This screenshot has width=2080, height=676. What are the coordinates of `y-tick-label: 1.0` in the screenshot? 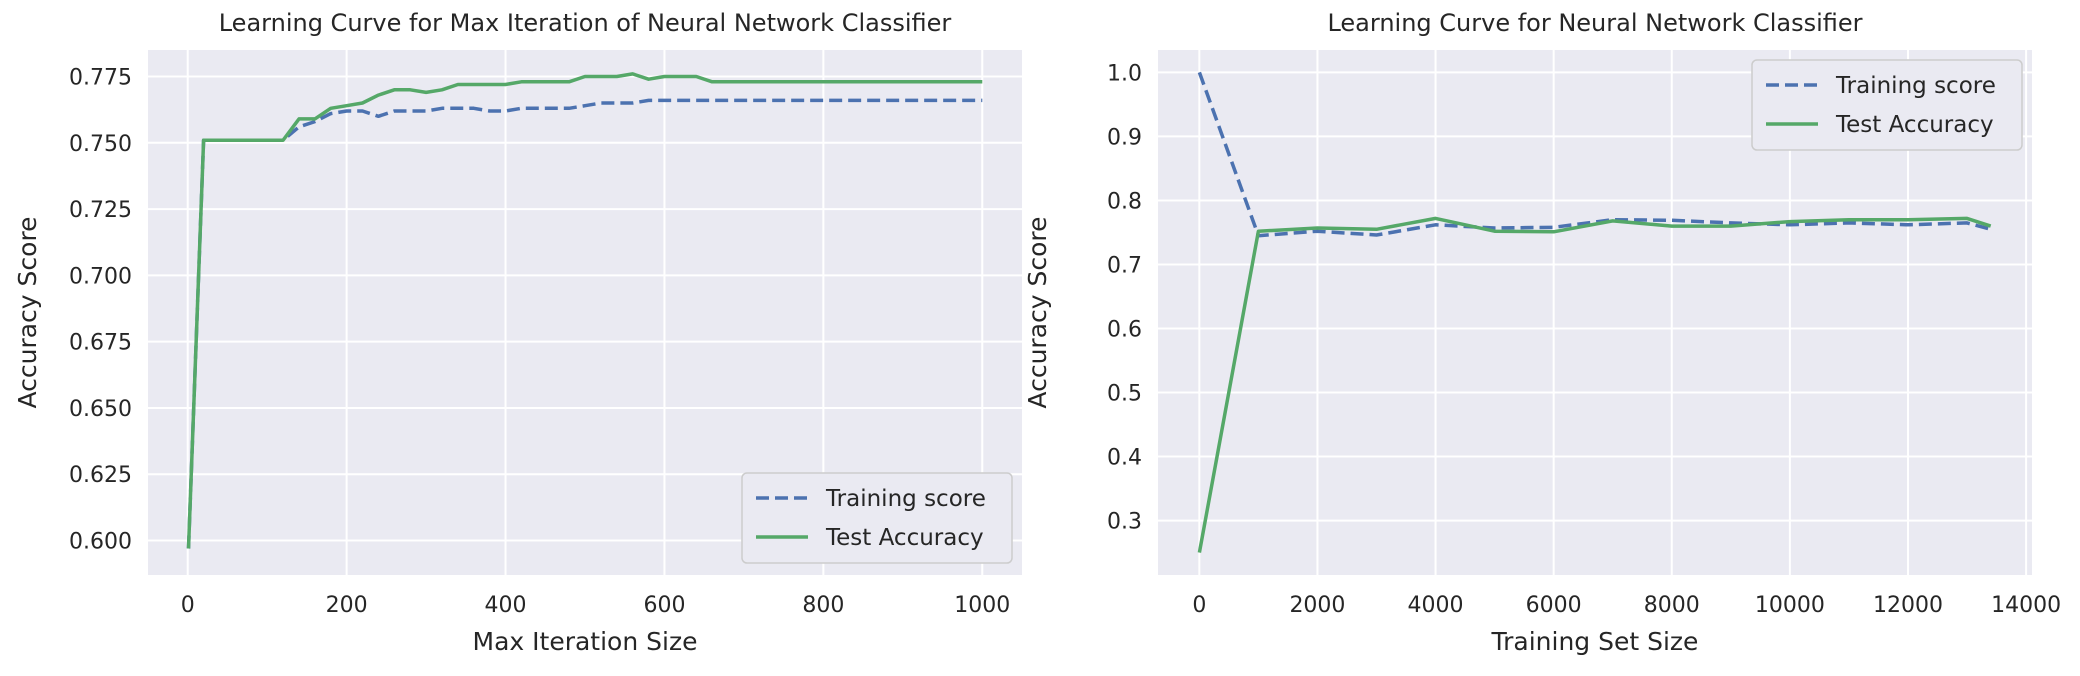 It's located at (1124, 73).